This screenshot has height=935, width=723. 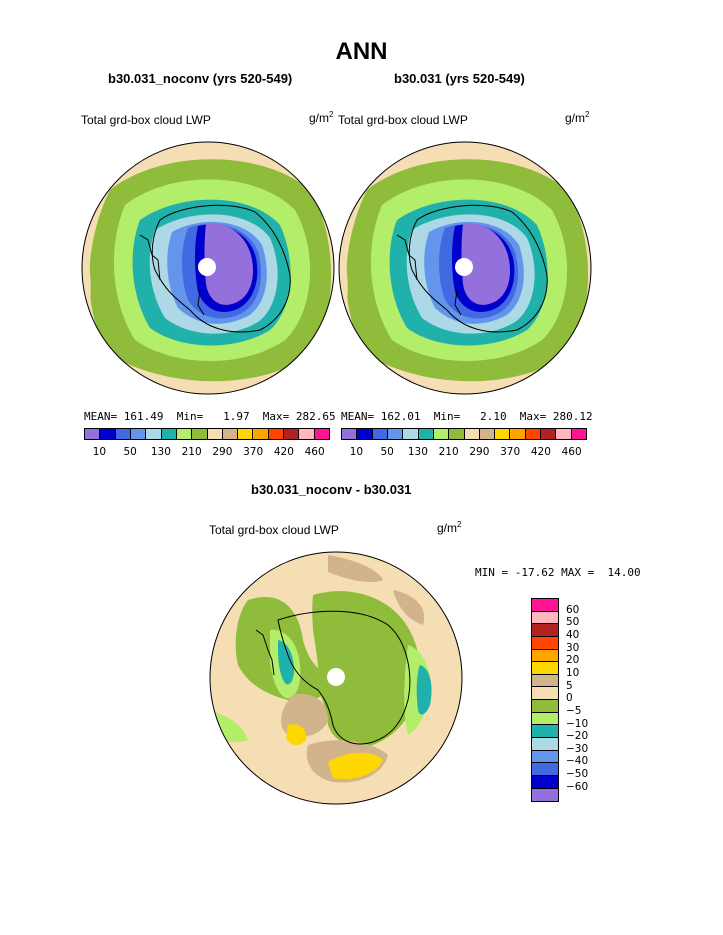 I want to click on difference-title: b30.031_noconv - b30.031, so click(x=331, y=489).